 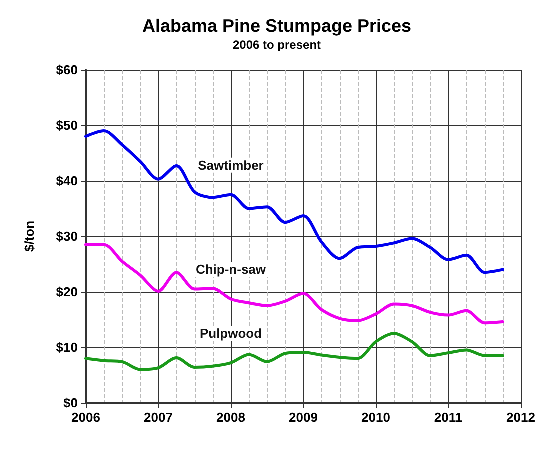 I want to click on y-tick-label: $50, so click(x=67, y=125).